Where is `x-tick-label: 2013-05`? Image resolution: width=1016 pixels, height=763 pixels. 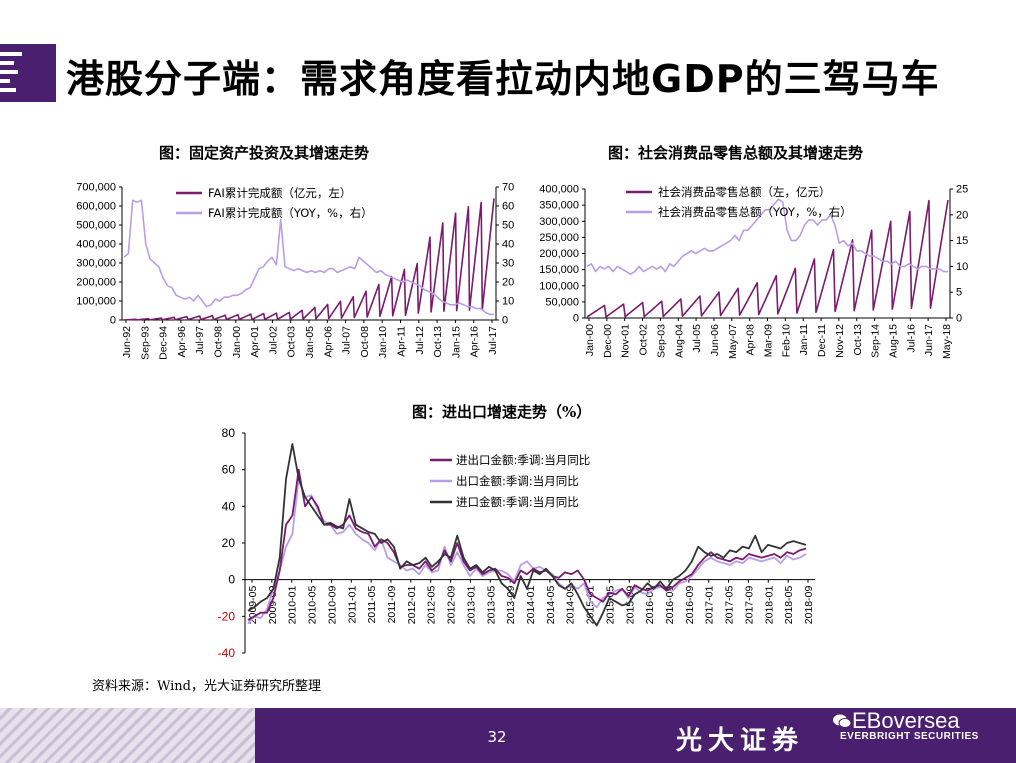
x-tick-label: 2013-05 is located at coordinates (491, 605).